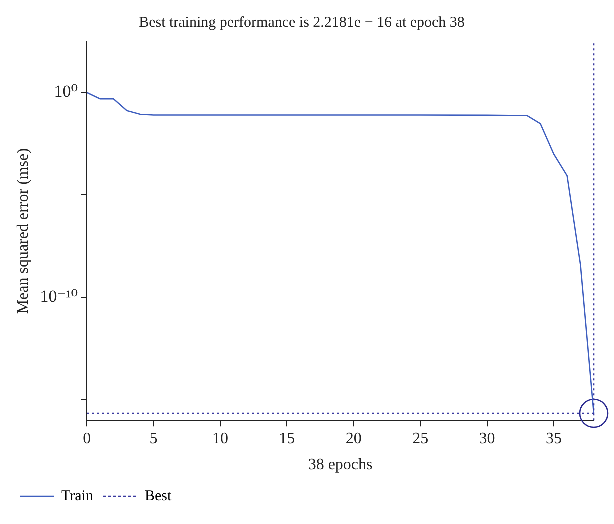 This screenshot has width=614, height=524. I want to click on x-tick-label: 0, so click(87, 439).